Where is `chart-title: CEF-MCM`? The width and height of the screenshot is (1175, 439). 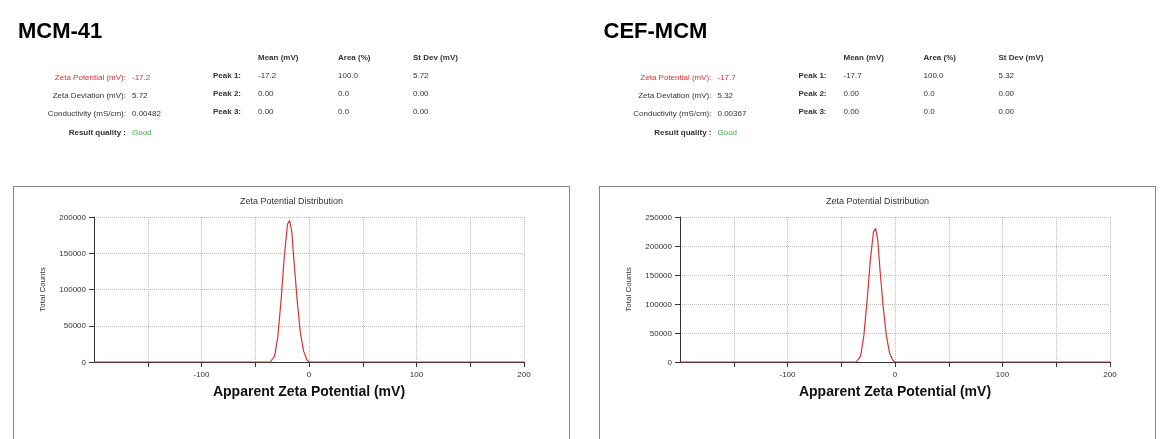 chart-title: CEF-MCM is located at coordinates (655, 31).